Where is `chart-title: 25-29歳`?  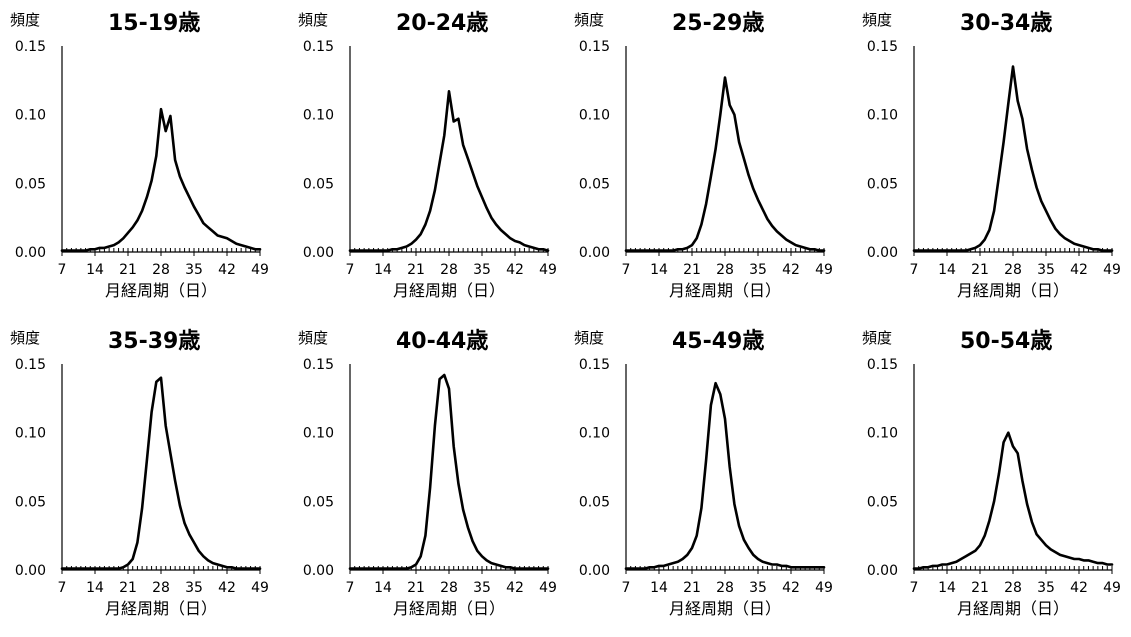
chart-title: 25-29歳 is located at coordinates (718, 23).